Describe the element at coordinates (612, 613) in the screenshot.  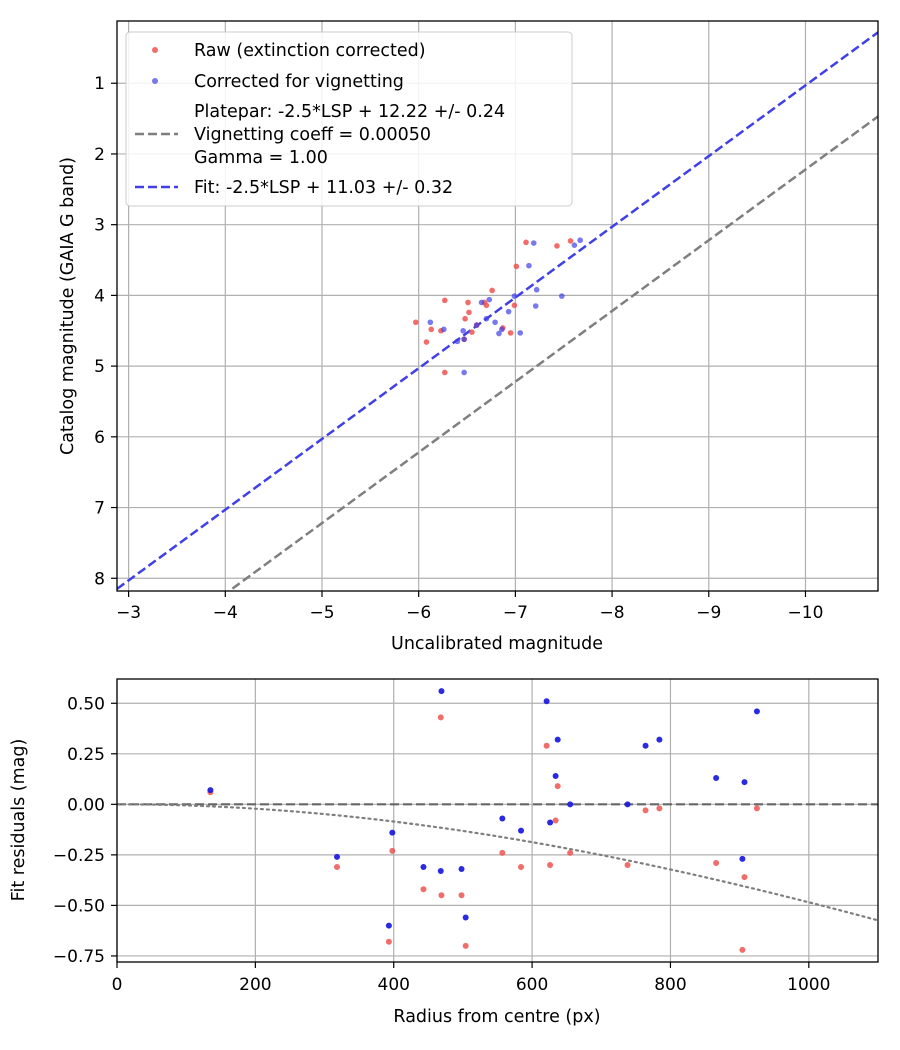
I see `top-x-tick-label: −8` at that location.